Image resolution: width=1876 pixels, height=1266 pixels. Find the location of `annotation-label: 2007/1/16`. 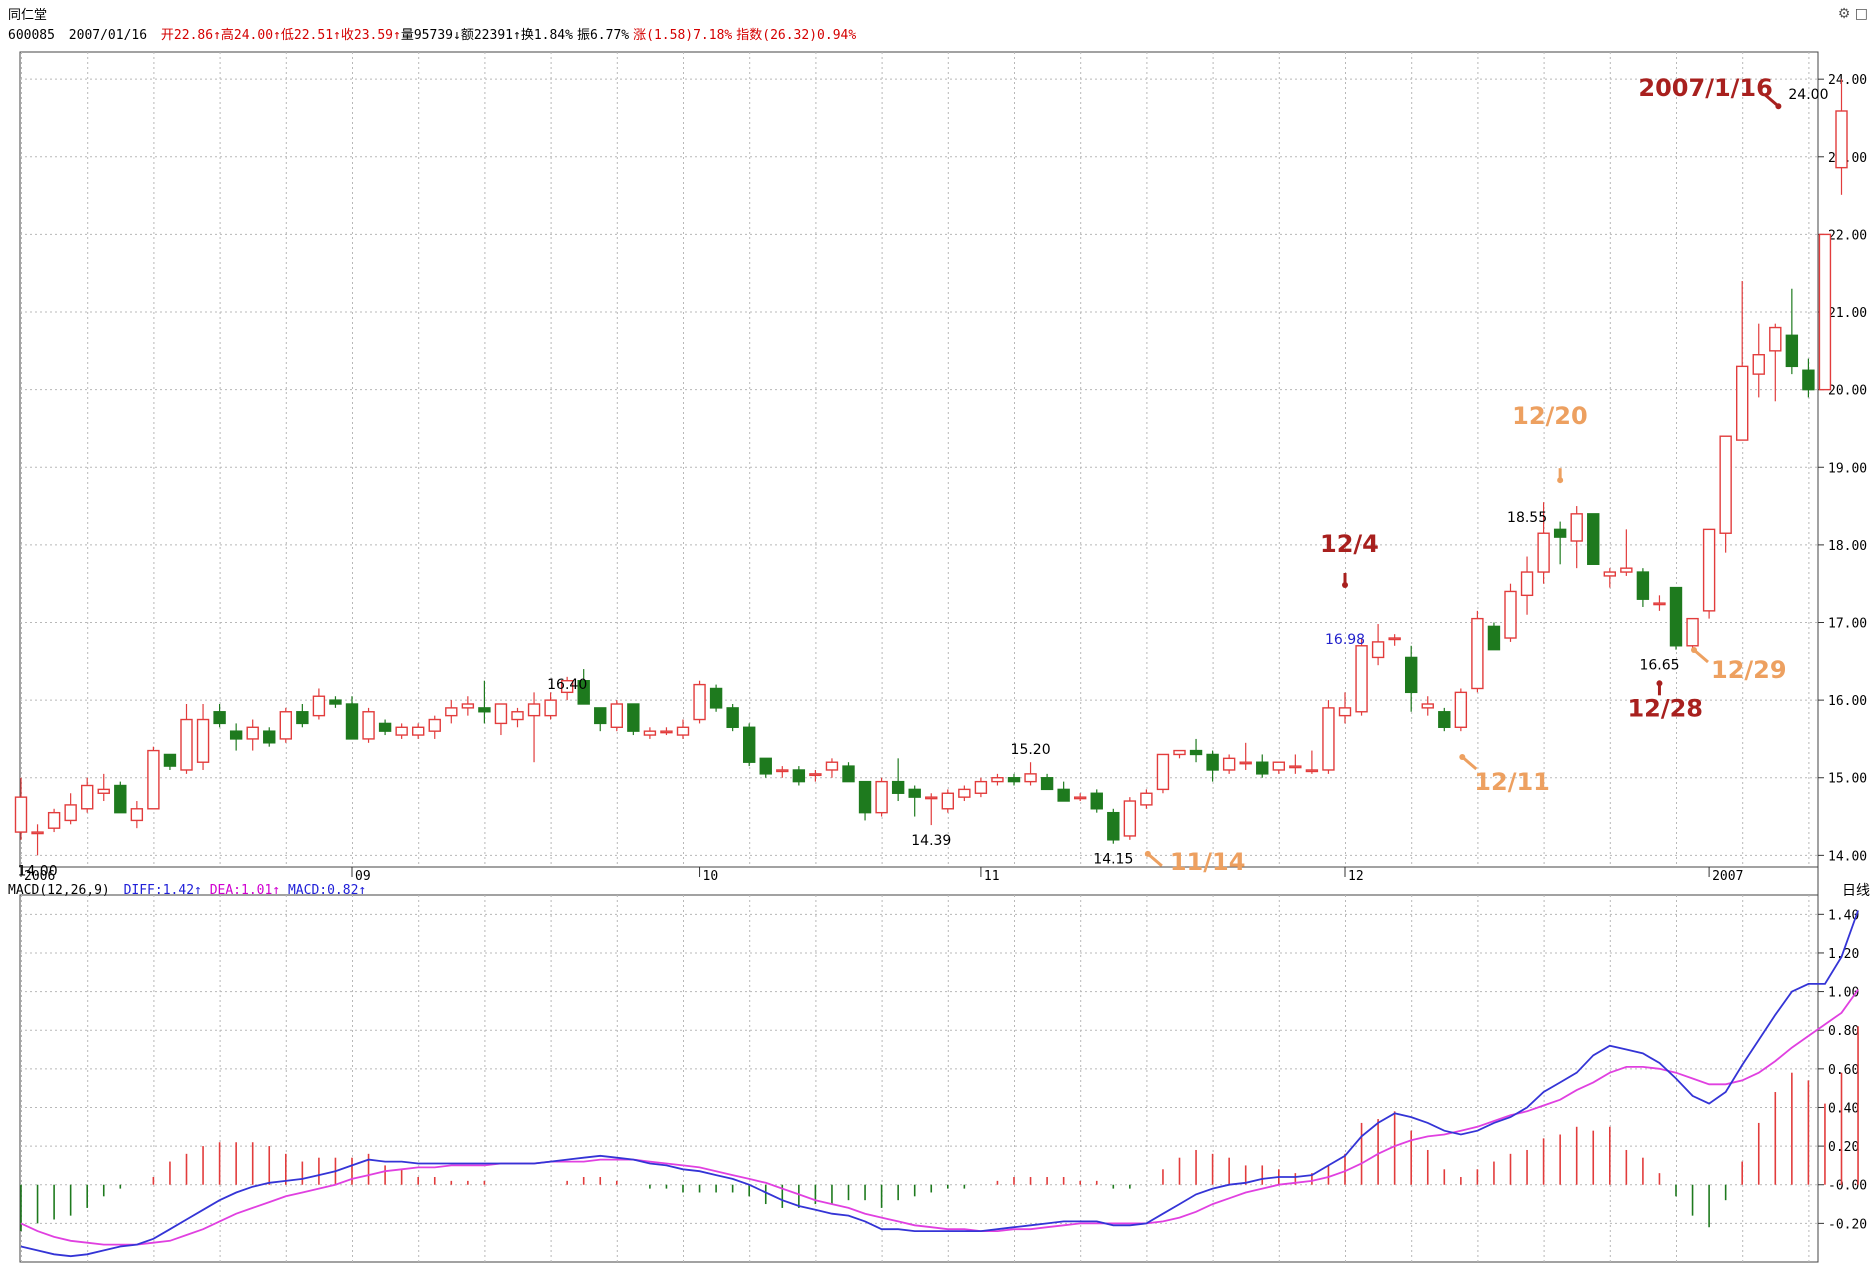

annotation-label: 2007/1/16 is located at coordinates (1705, 88).